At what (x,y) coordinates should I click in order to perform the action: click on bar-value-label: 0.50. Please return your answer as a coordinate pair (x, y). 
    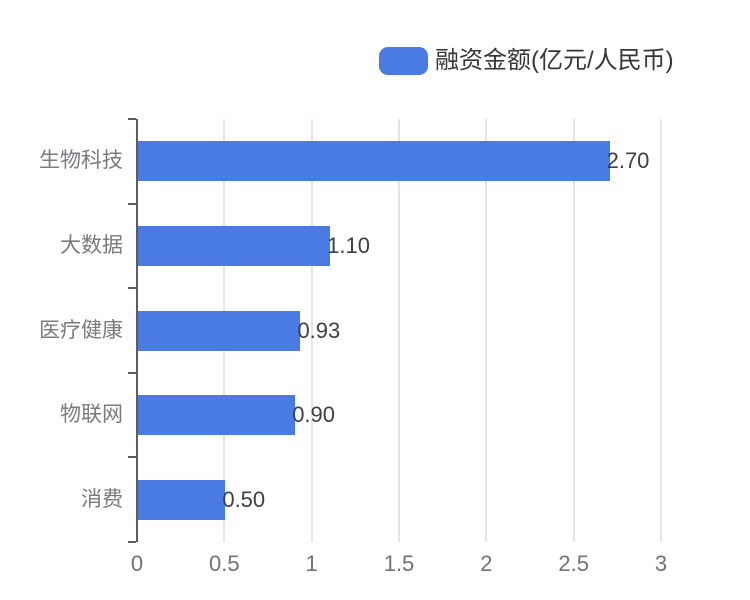
    Looking at the image, I should click on (244, 499).